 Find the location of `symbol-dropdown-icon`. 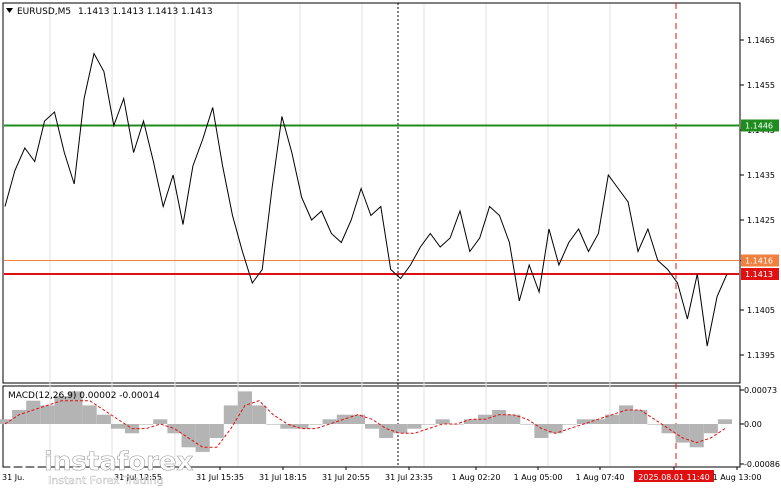

symbol-dropdown-icon is located at coordinates (9, 10).